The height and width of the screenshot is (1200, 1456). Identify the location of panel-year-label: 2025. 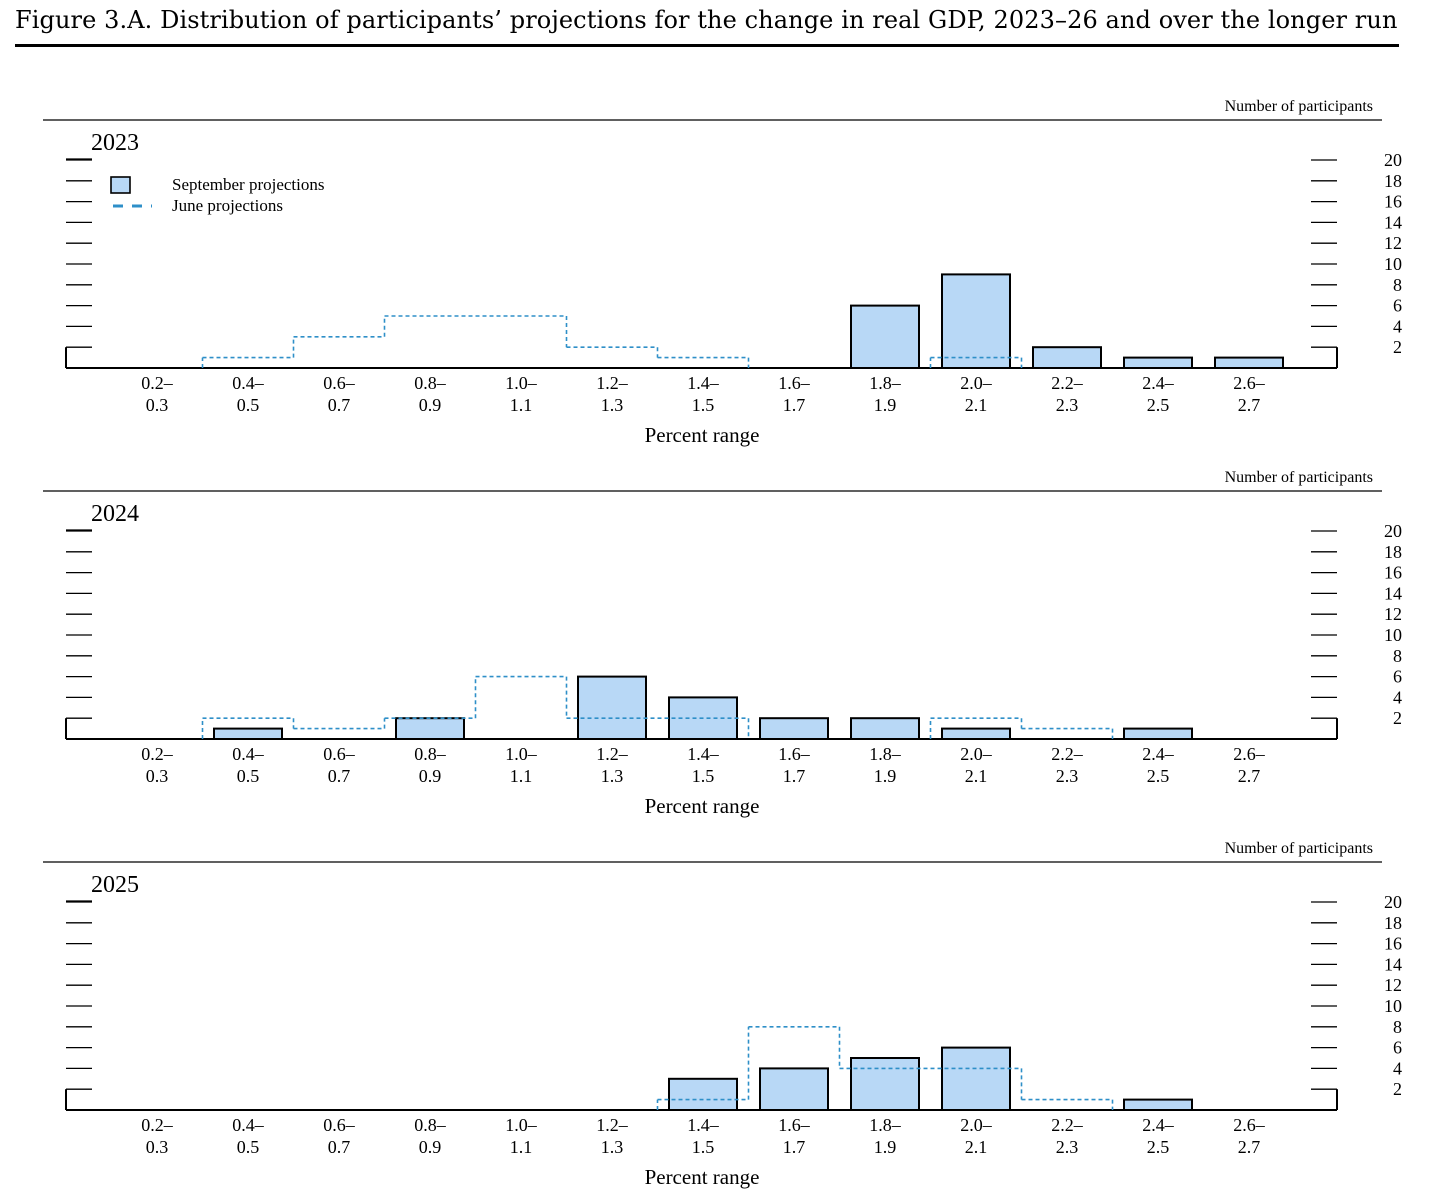
(115, 885).